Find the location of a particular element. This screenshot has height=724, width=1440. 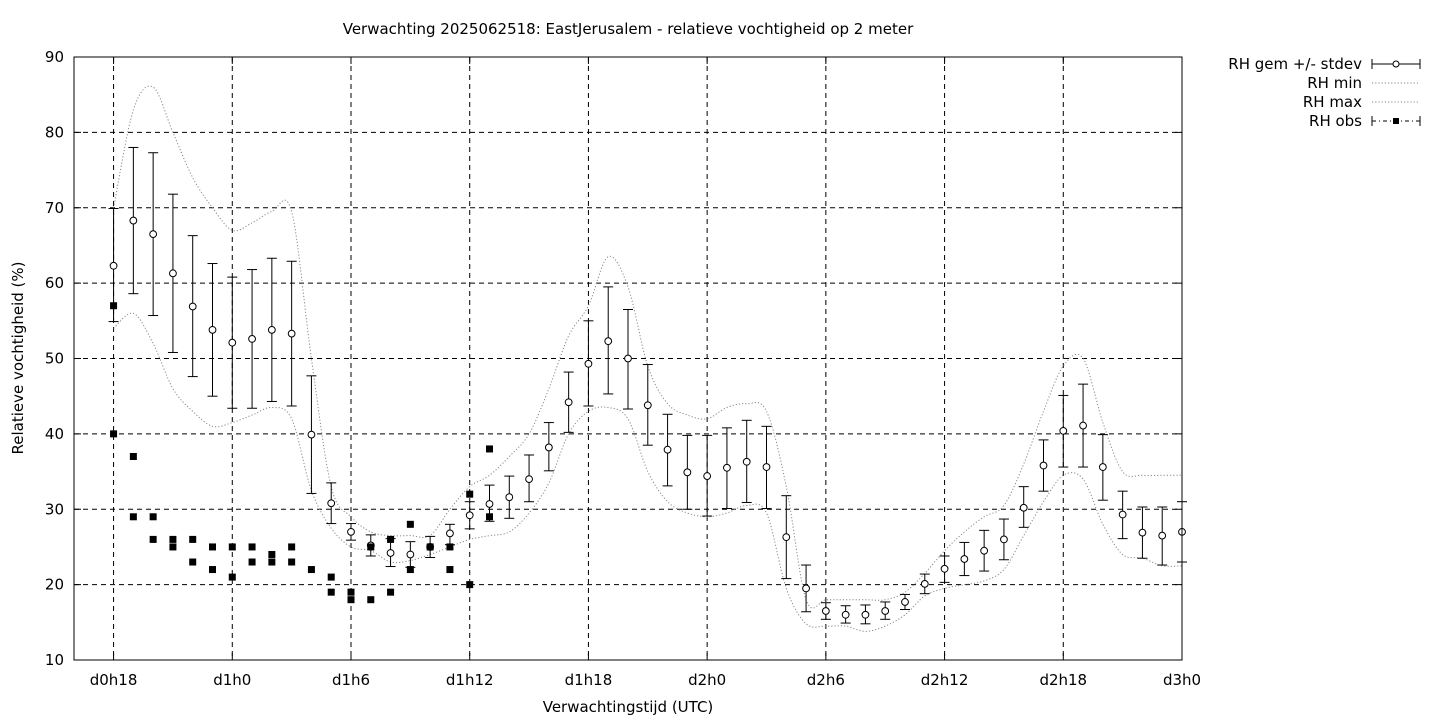

y-tick-label: 30 is located at coordinates (54, 509).